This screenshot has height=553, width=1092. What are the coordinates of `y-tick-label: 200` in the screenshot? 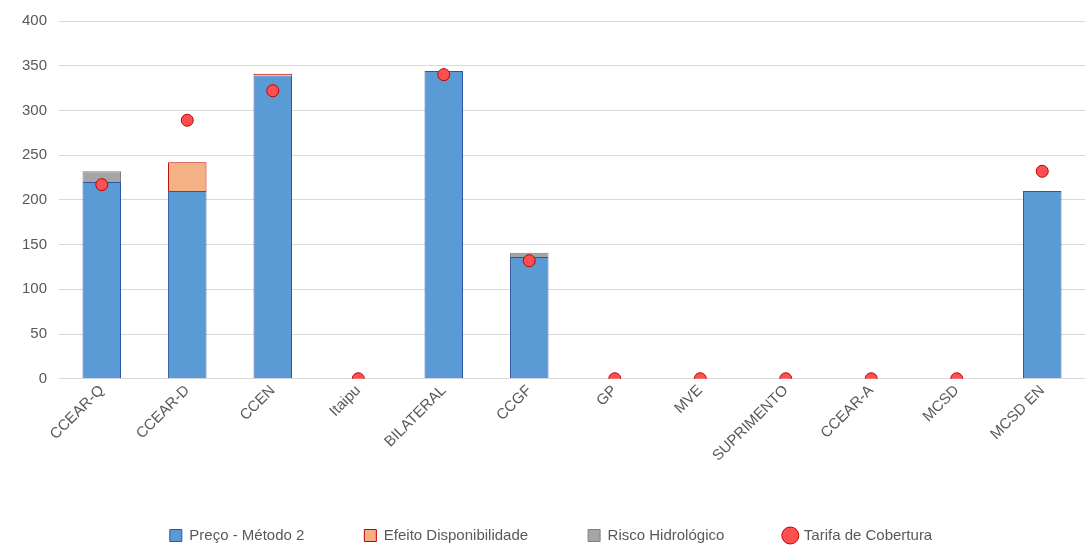 It's located at (35, 199).